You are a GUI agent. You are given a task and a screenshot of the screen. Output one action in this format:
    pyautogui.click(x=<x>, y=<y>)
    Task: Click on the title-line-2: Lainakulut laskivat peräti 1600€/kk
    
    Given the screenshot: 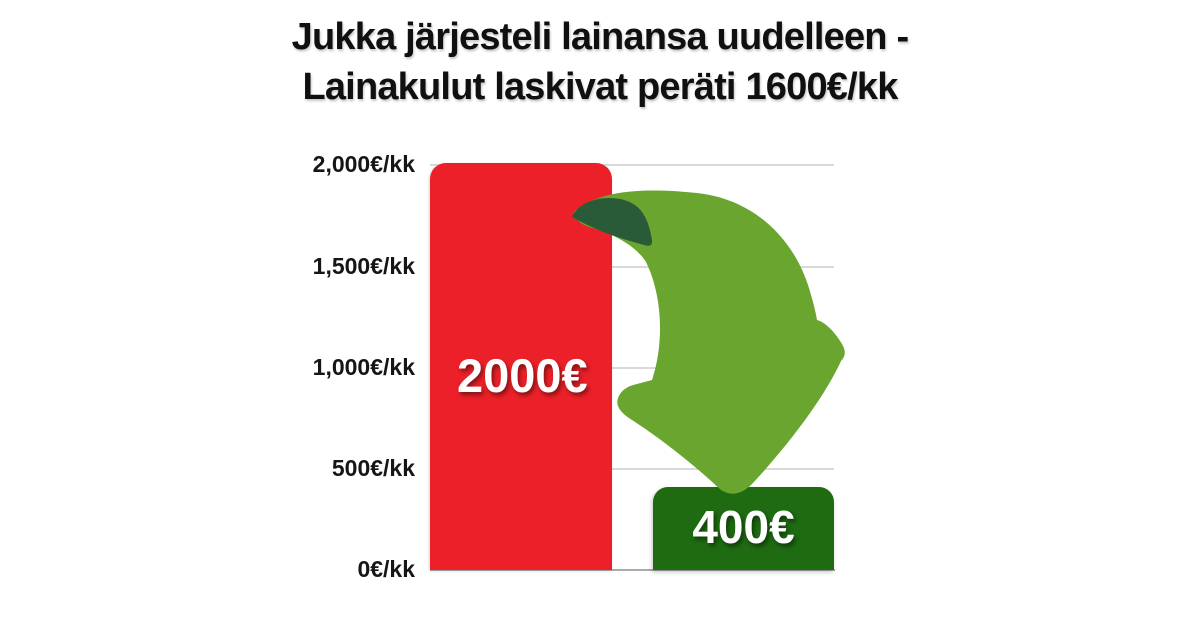 What is the action you would take?
    pyautogui.click(x=600, y=87)
    